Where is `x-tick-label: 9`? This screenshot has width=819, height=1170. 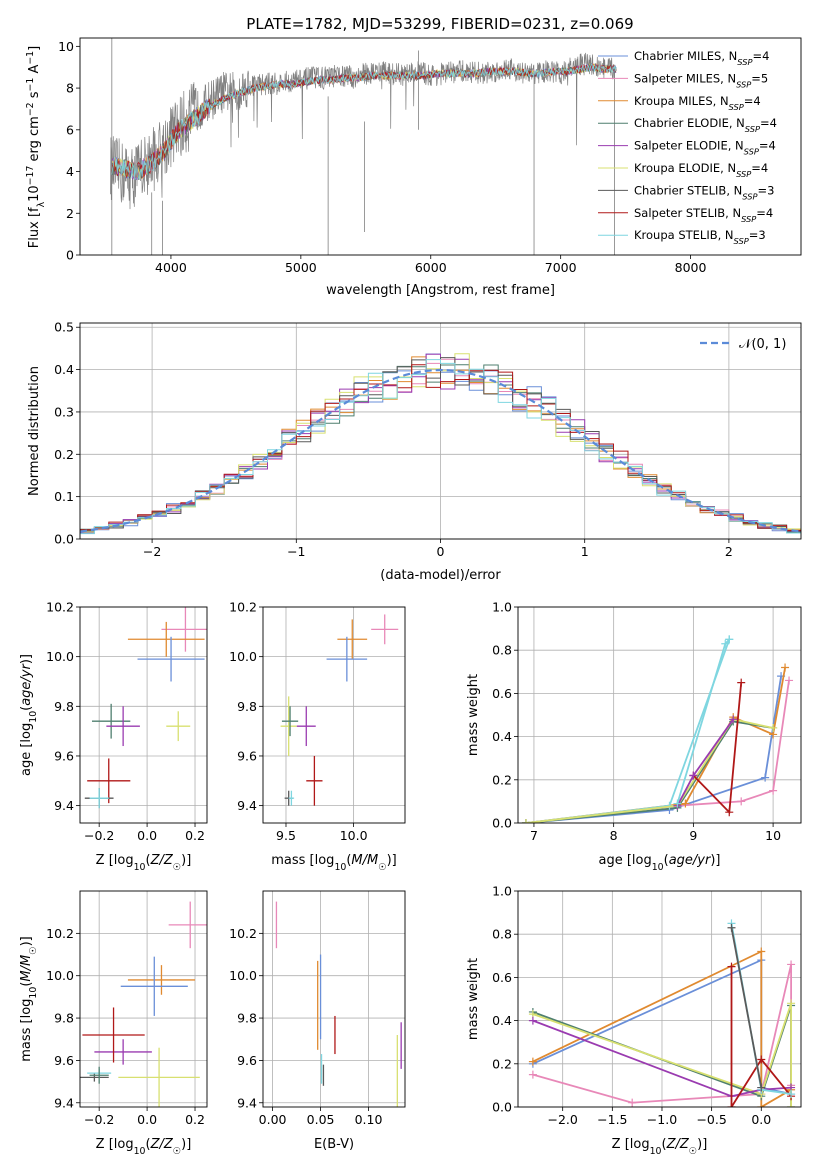
x-tick-label: 9 is located at coordinates (693, 835).